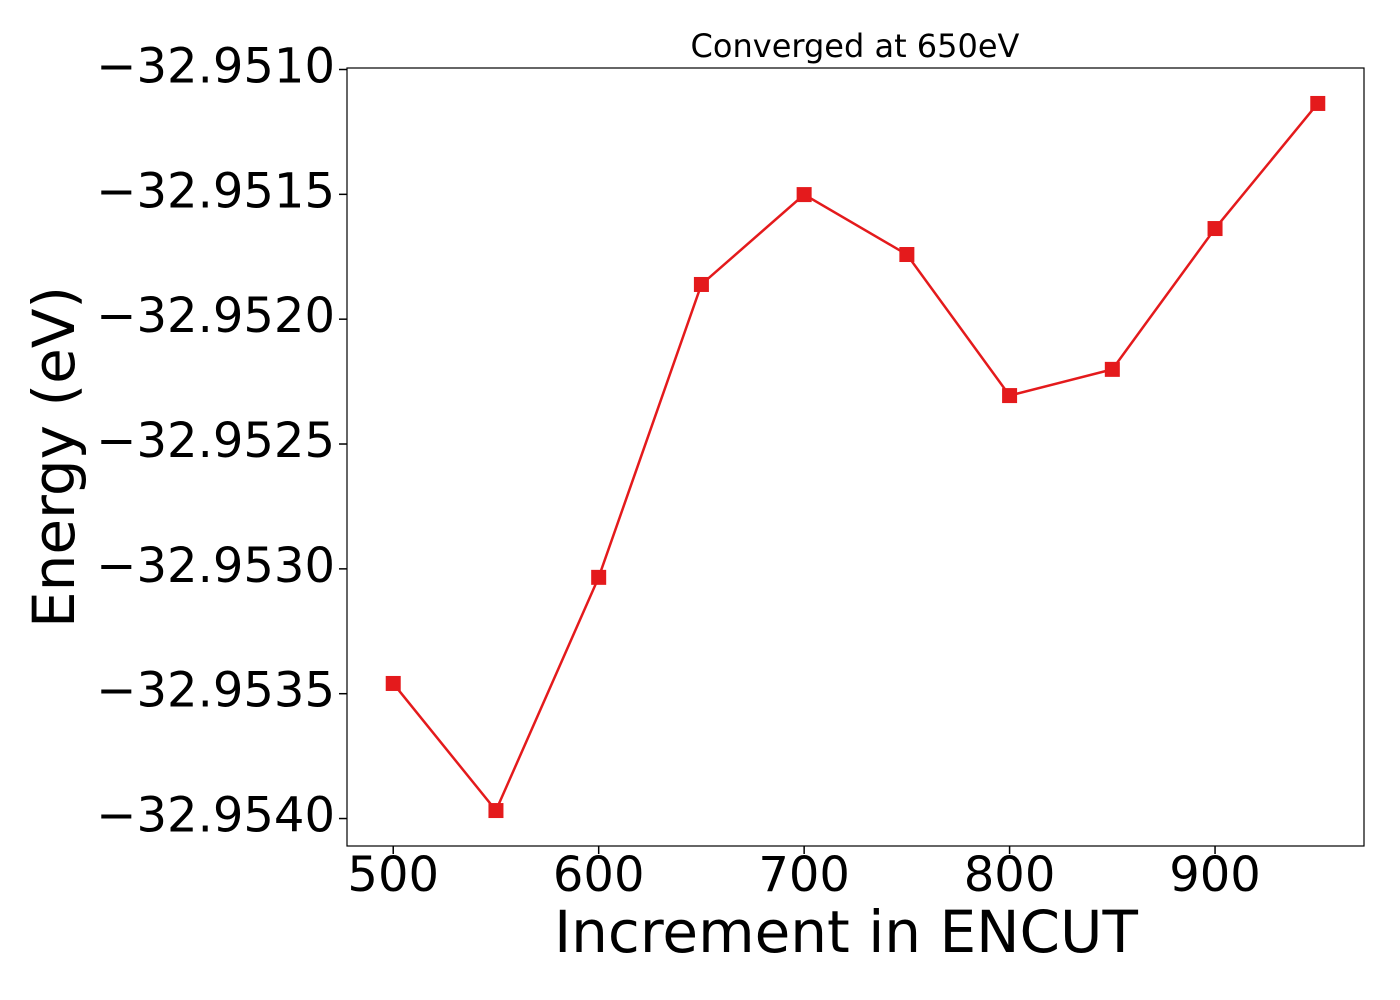 The width and height of the screenshot is (1400, 1000). Describe the element at coordinates (215, 316) in the screenshot. I see `y-tick-label: −32.9520` at that location.